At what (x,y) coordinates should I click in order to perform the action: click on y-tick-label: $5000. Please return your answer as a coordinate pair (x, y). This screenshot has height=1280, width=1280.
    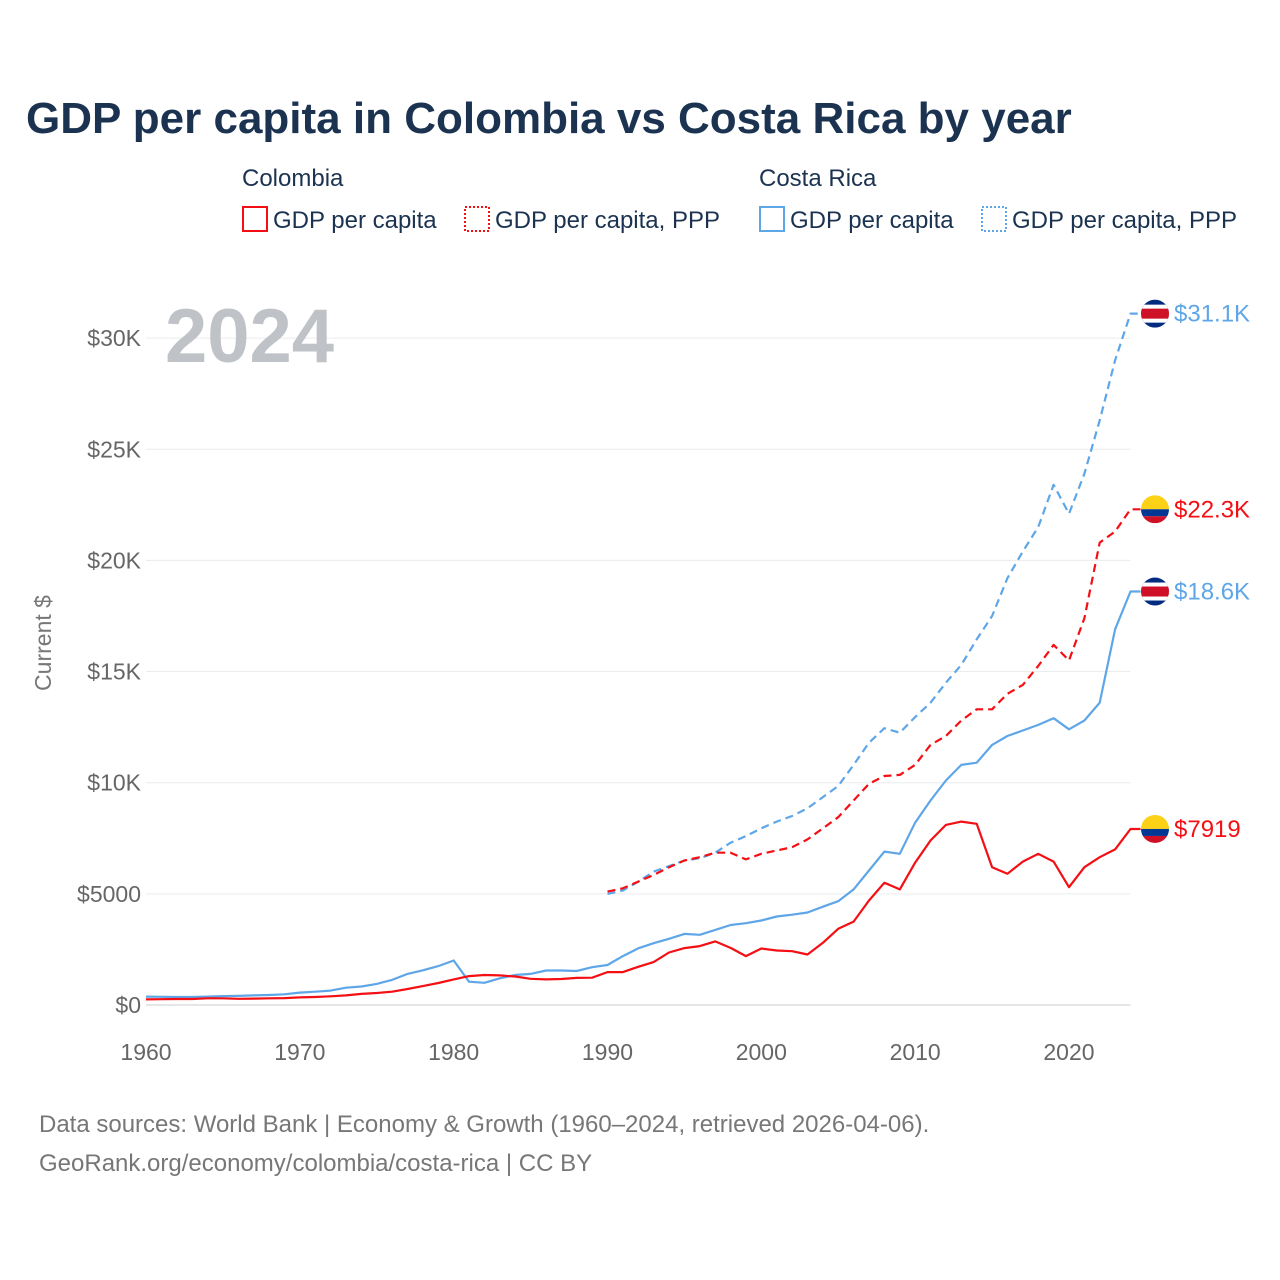
    Looking at the image, I should click on (109, 894).